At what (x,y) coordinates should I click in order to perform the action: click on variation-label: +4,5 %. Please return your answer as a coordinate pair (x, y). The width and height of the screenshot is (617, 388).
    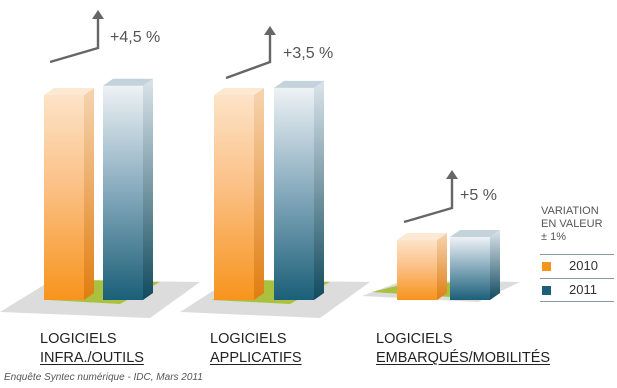
    Looking at the image, I should click on (135, 37).